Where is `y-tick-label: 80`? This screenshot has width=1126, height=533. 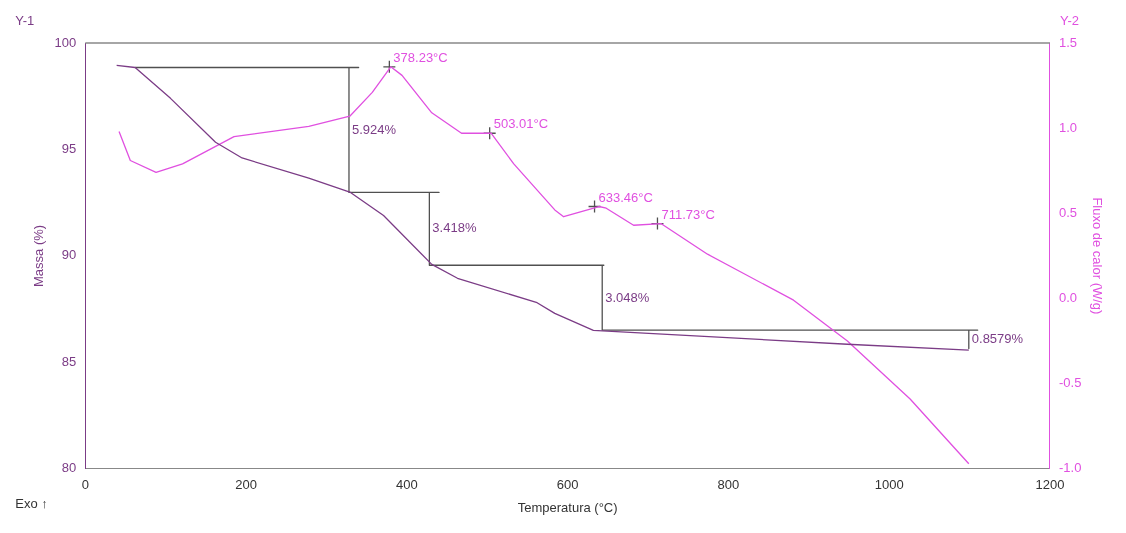 y-tick-label: 80 is located at coordinates (69, 468).